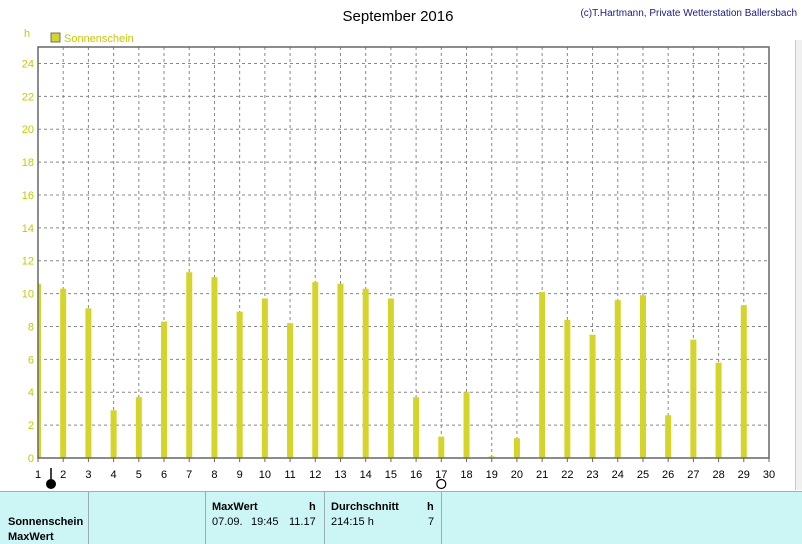  Describe the element at coordinates (240, 475) in the screenshot. I see `x-tick-label: 9` at that location.